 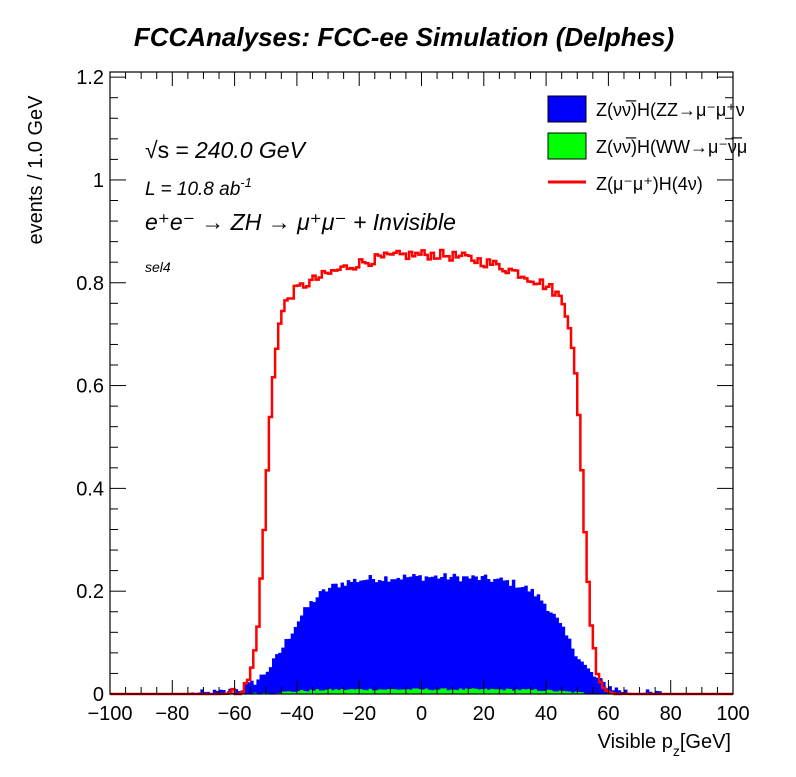 I want to click on y-tick-label: 1.2, so click(x=90, y=78).